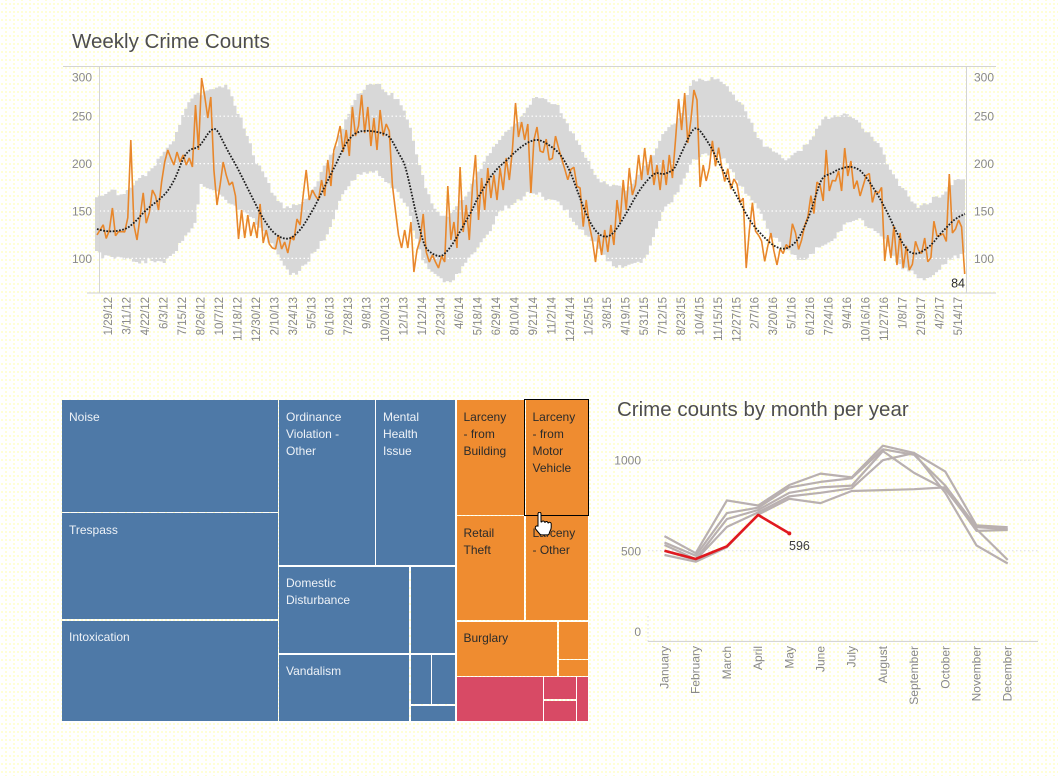  What do you see at coordinates (977, 673) in the screenshot?
I see `svg-text: November` at bounding box center [977, 673].